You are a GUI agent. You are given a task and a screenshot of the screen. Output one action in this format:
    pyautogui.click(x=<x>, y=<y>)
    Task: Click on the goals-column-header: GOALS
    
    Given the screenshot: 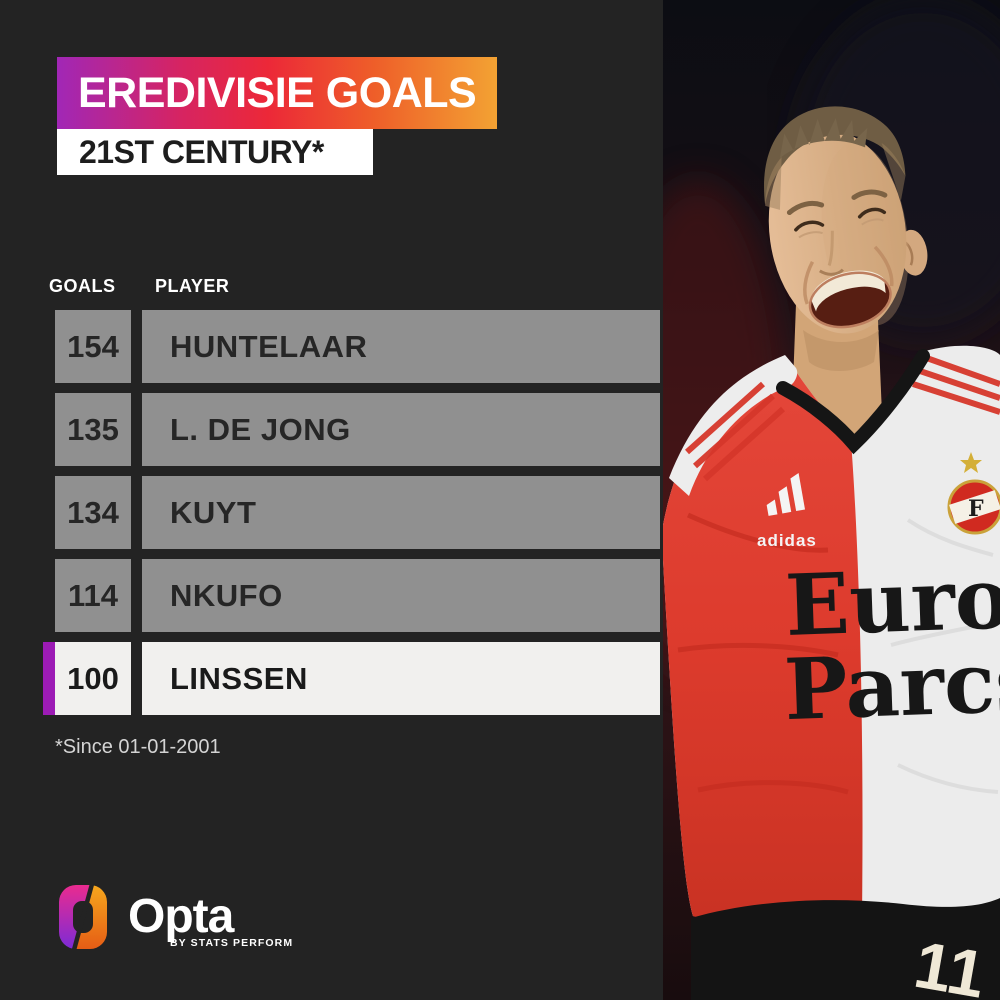 What is the action you would take?
    pyautogui.click(x=82, y=286)
    